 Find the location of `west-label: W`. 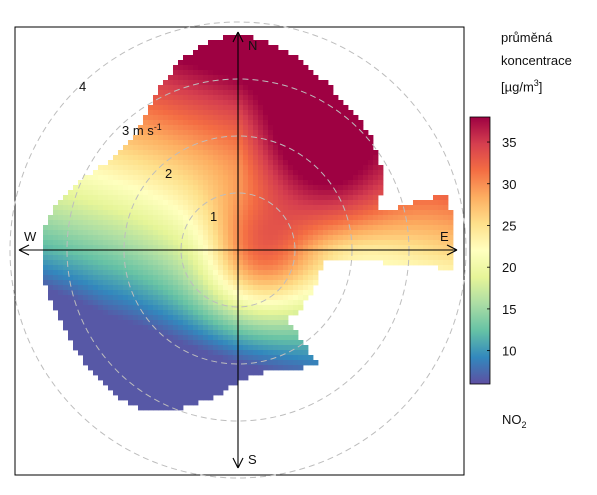

west-label: W is located at coordinates (30, 236).